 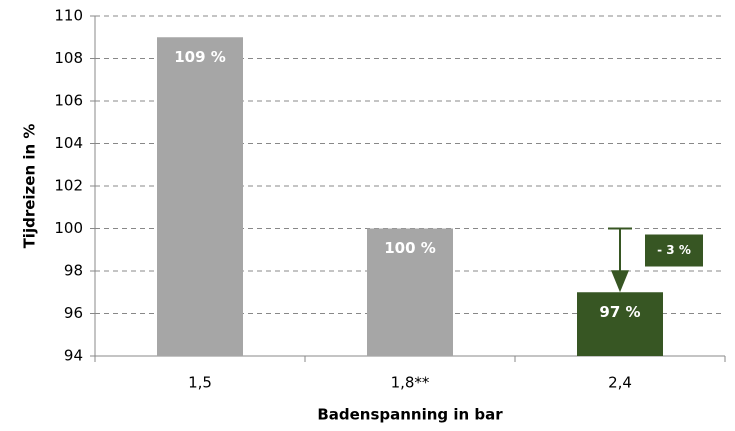 I want to click on x-tick-label: 2,4, so click(x=620, y=383).